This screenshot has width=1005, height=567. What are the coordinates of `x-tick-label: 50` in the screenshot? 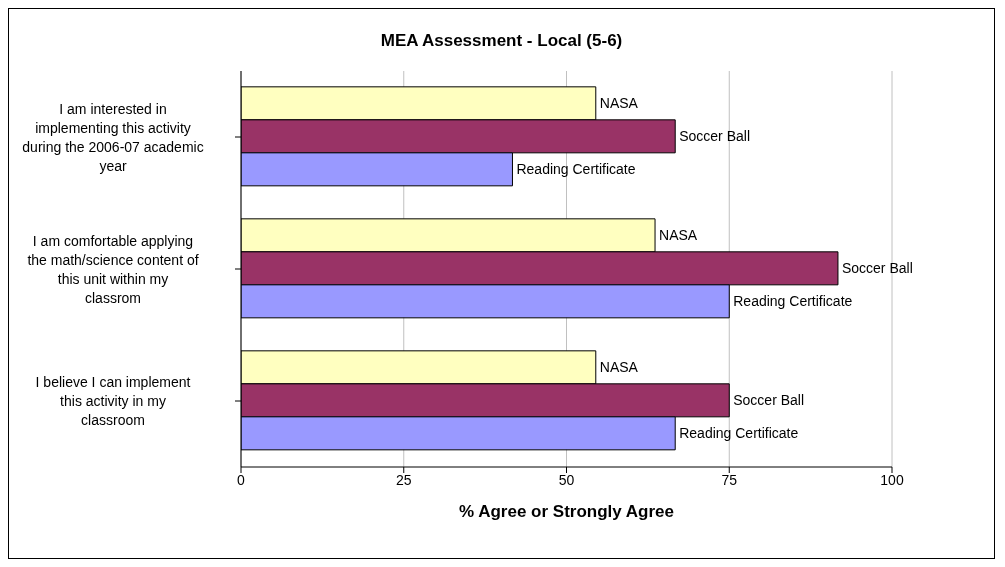 It's located at (566, 479).